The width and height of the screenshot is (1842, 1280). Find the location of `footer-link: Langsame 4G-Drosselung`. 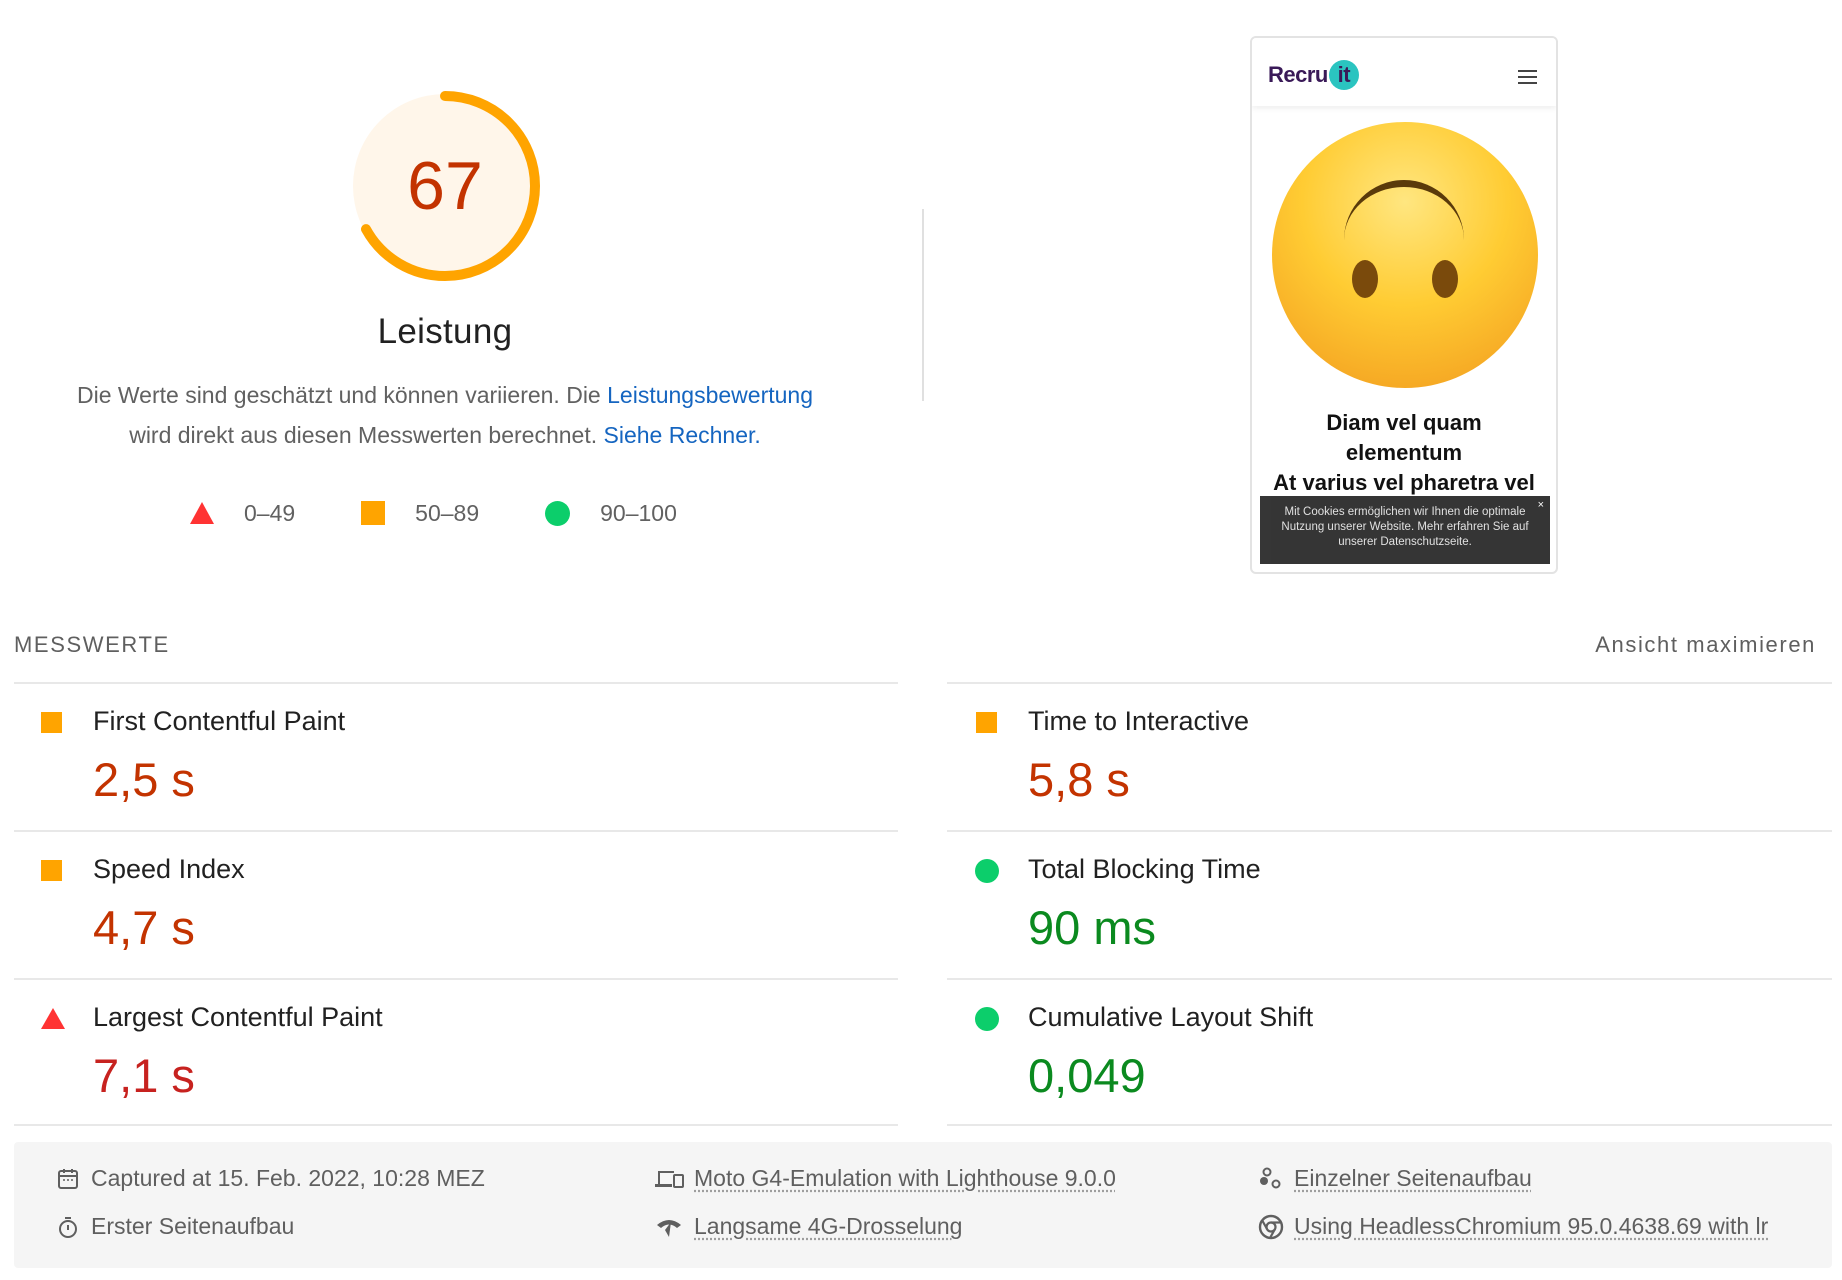

footer-link: Langsame 4G-Drosselung is located at coordinates (828, 1226).